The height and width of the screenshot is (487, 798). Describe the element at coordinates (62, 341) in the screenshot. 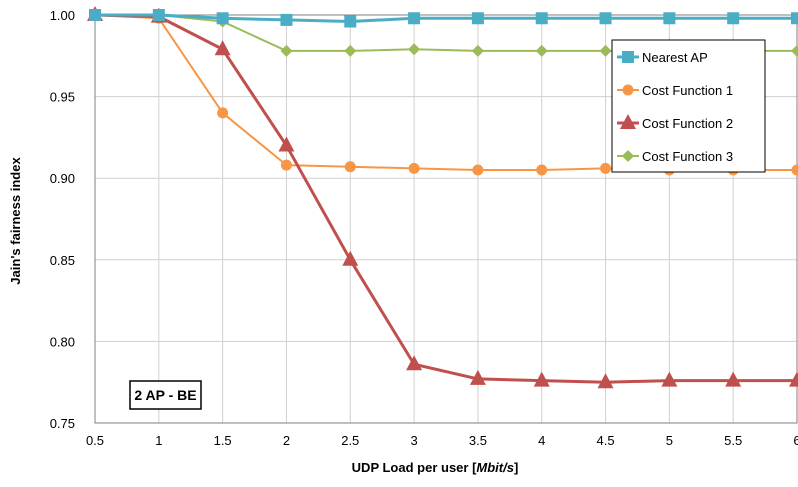

I see `y-tick-label: 0.80` at that location.